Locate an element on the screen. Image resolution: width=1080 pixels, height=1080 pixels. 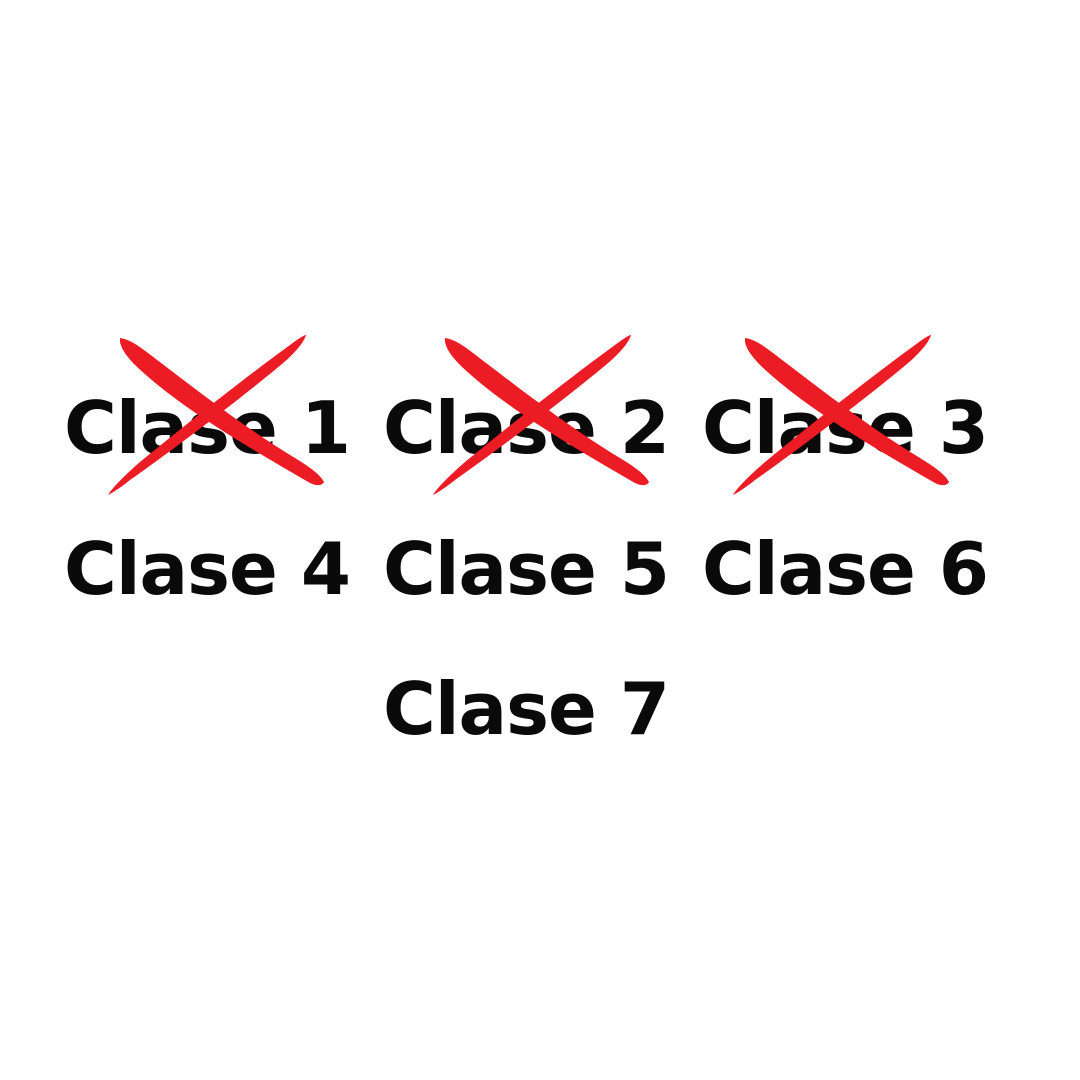
class-6-label: Clase 6 is located at coordinates (845, 569).